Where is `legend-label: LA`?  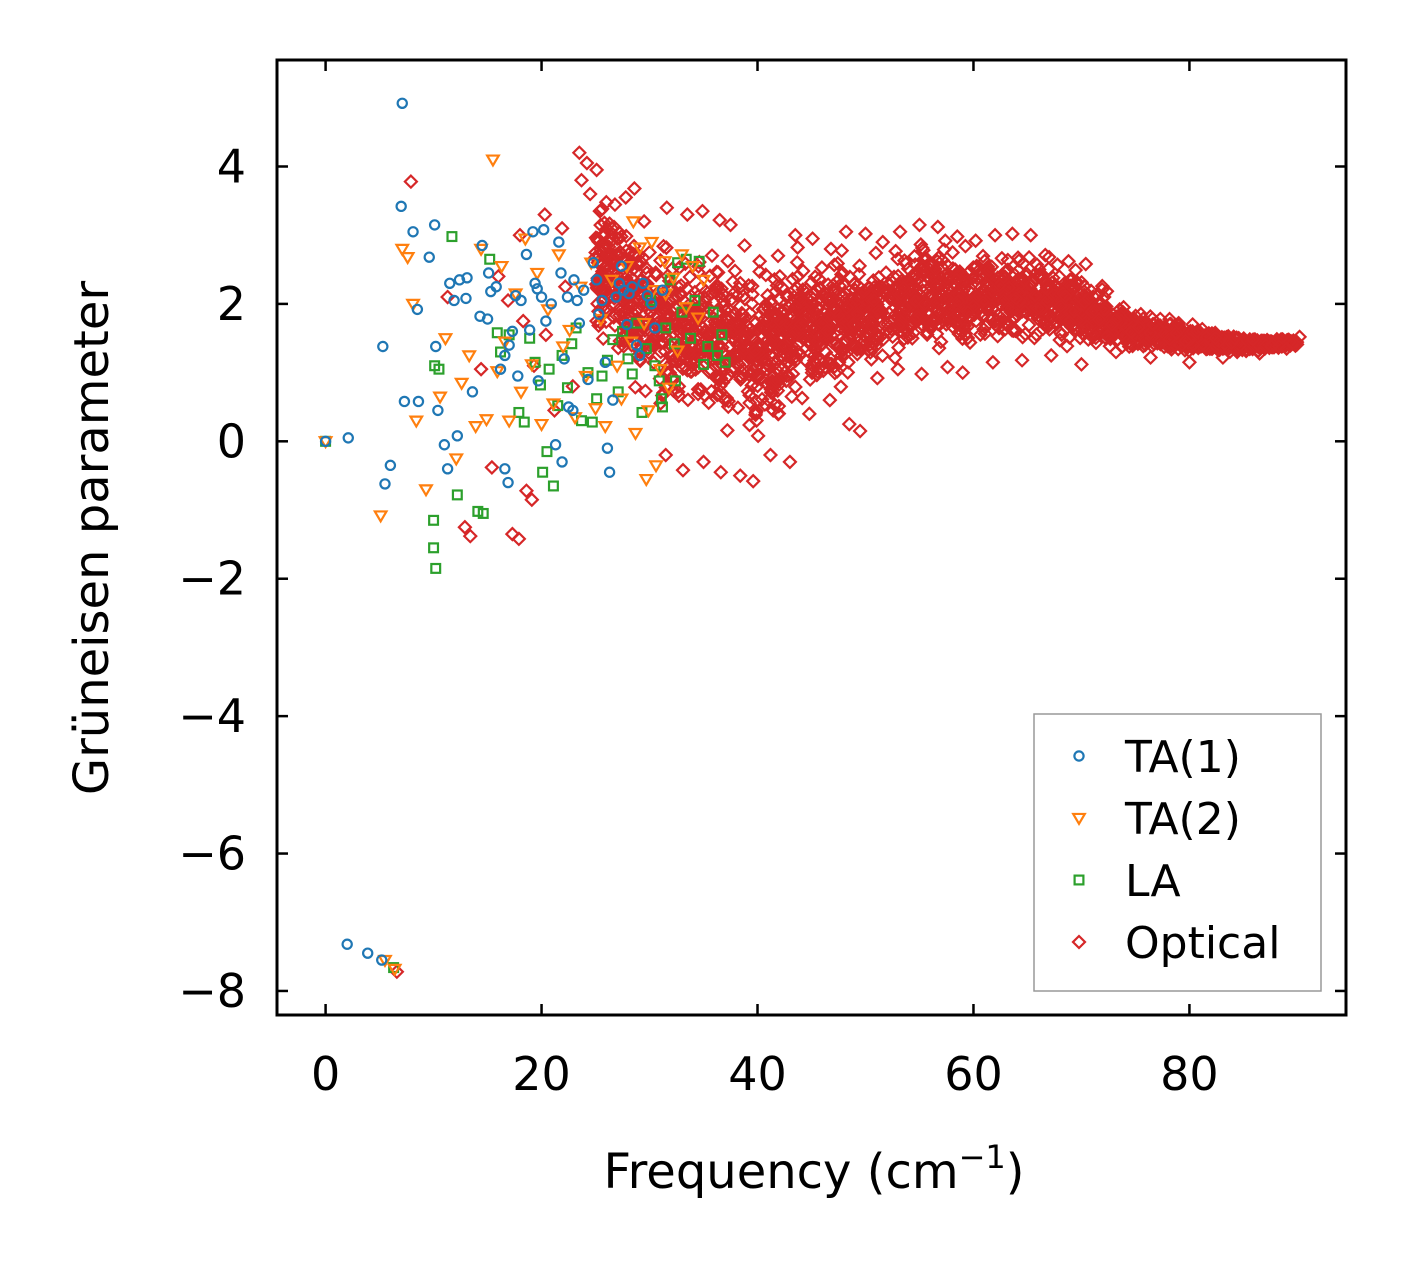
legend-label: LA is located at coordinates (1153, 881).